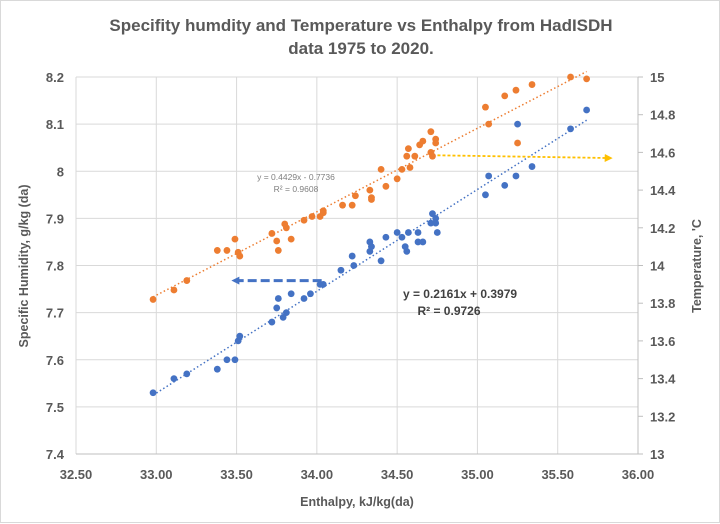 The width and height of the screenshot is (720, 524). I want to click on y-left-tick-label: 7.6, so click(55, 360).